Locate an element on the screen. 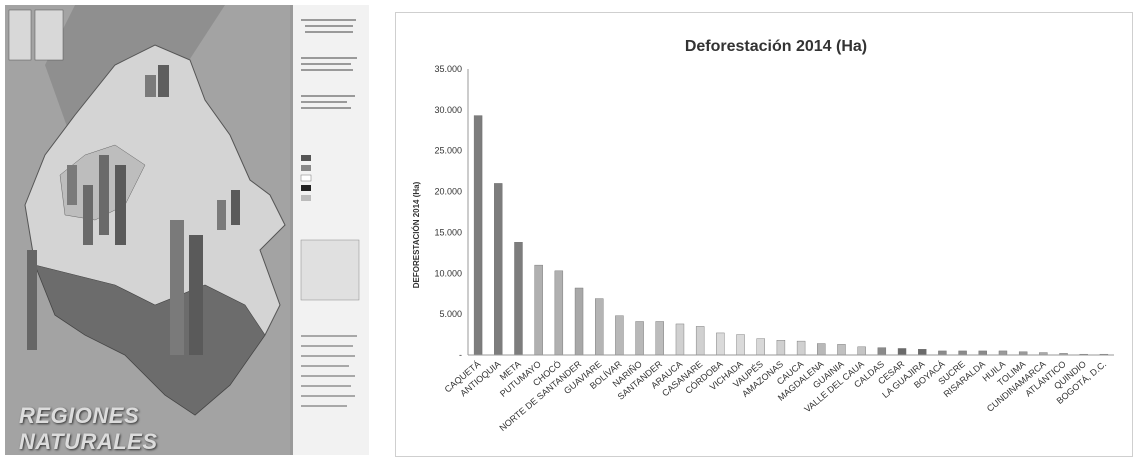 The width and height of the screenshot is (1137, 461). amazon-region is located at coordinates (150, 340).